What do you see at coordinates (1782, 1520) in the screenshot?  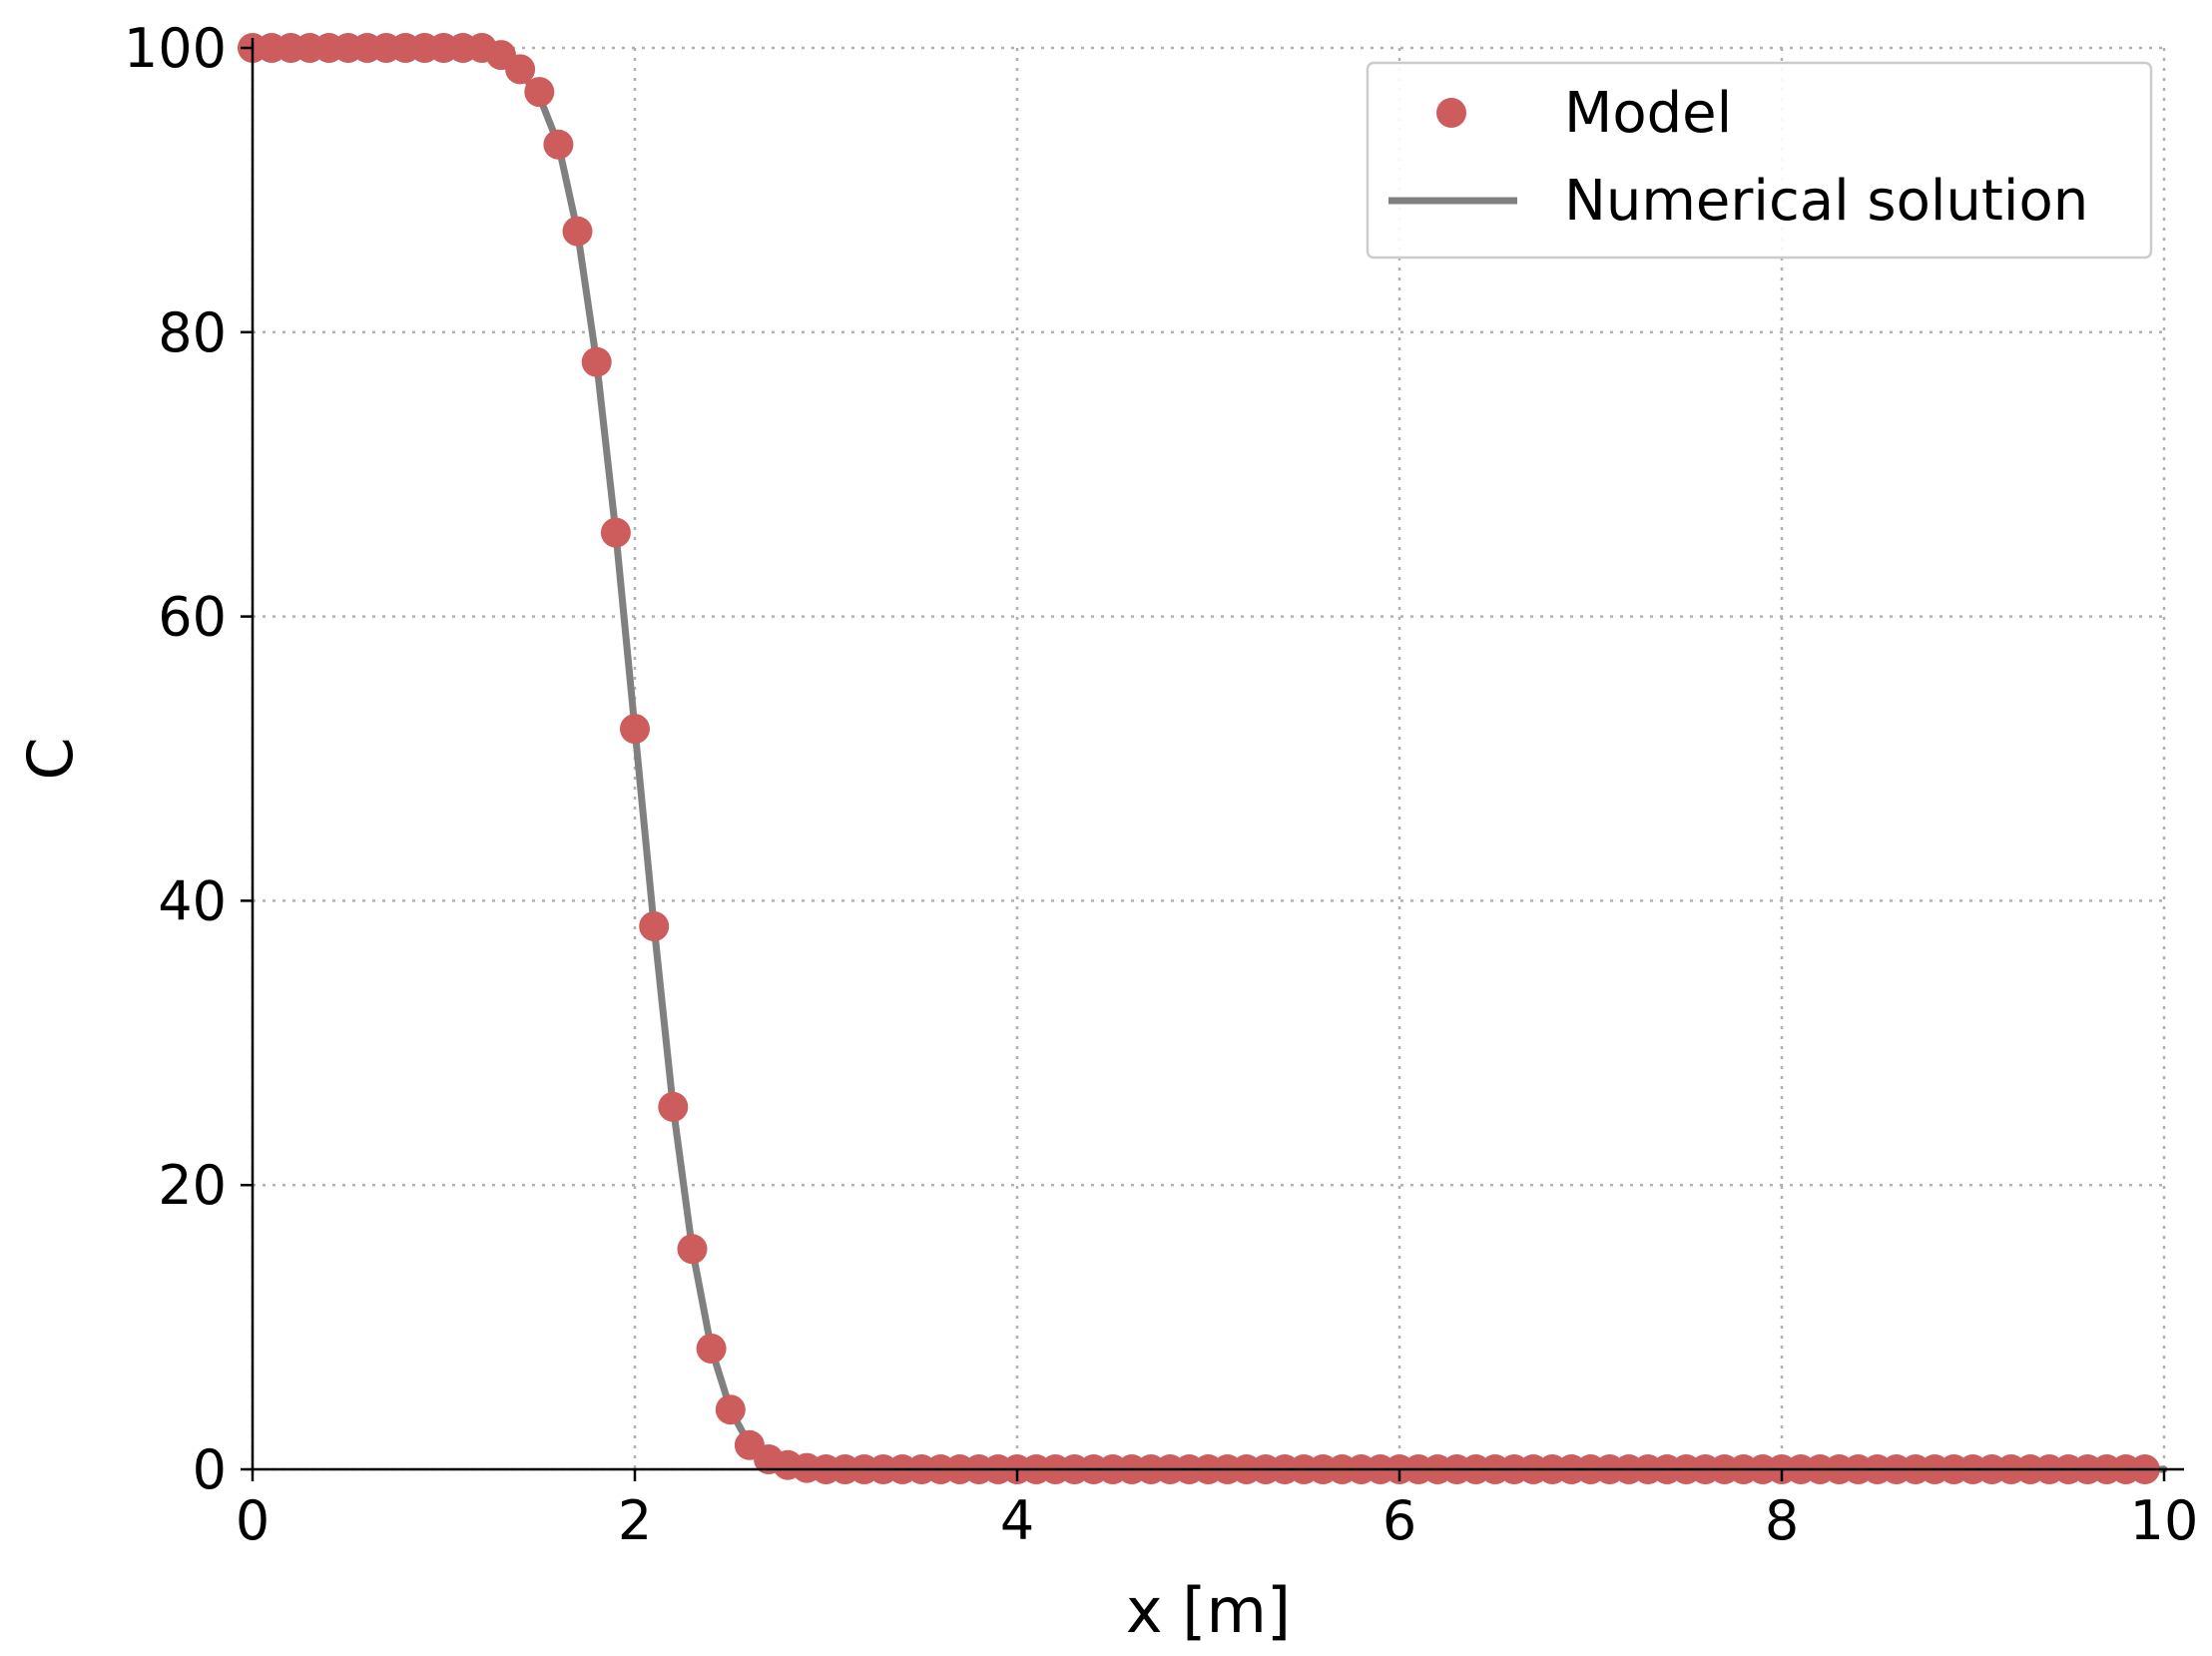 I see `x-tick-label: 8` at bounding box center [1782, 1520].